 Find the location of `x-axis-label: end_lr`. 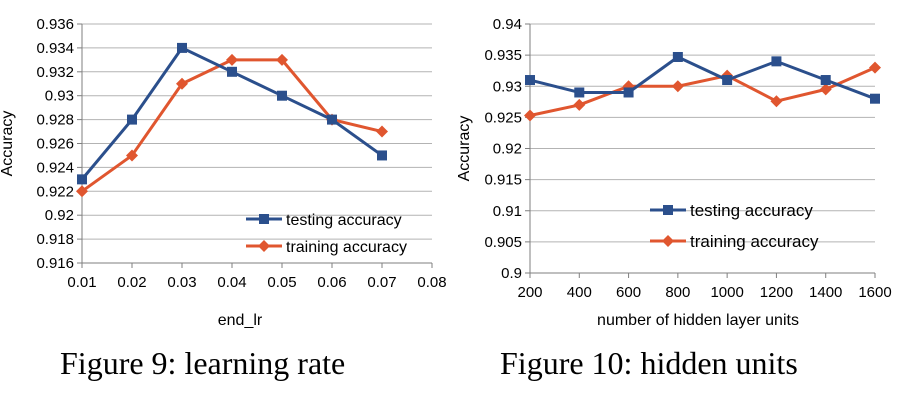

x-axis-label: end_lr is located at coordinates (240, 320).